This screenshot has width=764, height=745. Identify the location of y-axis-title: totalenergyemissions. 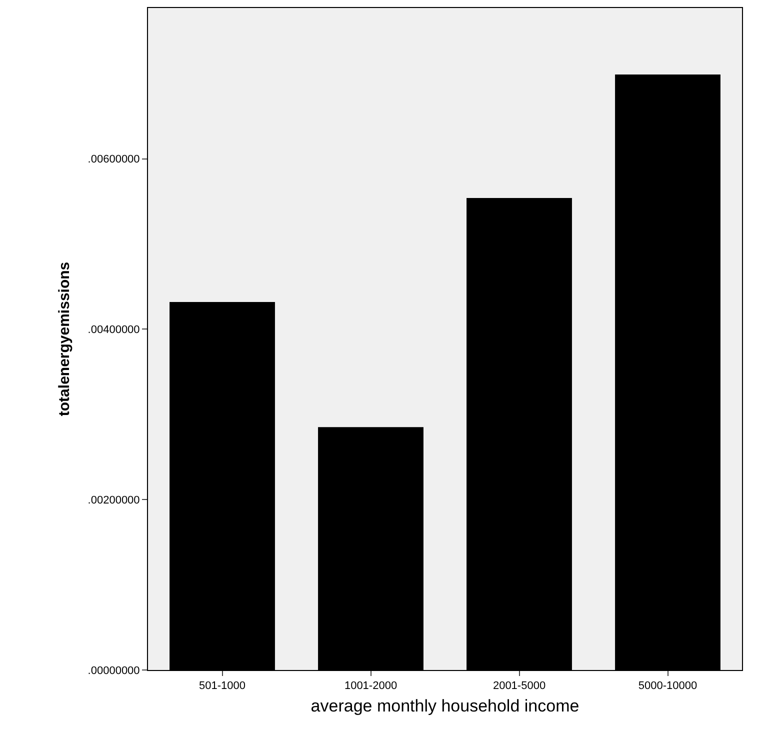
(65, 339).